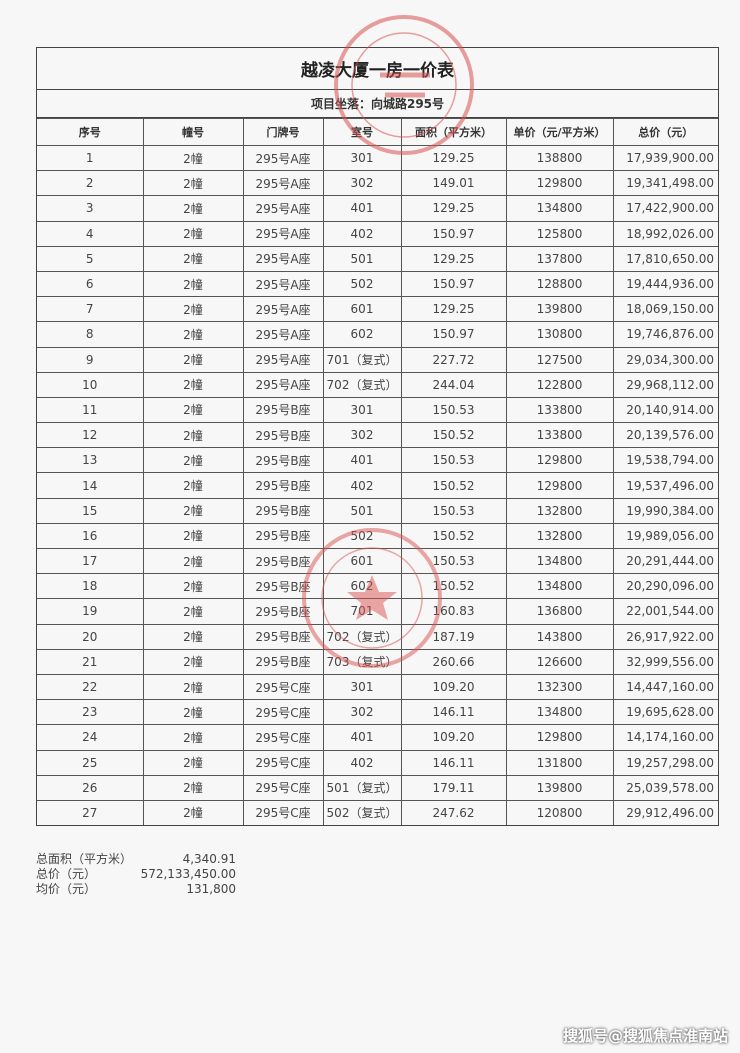 The width and height of the screenshot is (740, 1053). I want to click on cell-total-price: 29,912,496.00, so click(665, 812).